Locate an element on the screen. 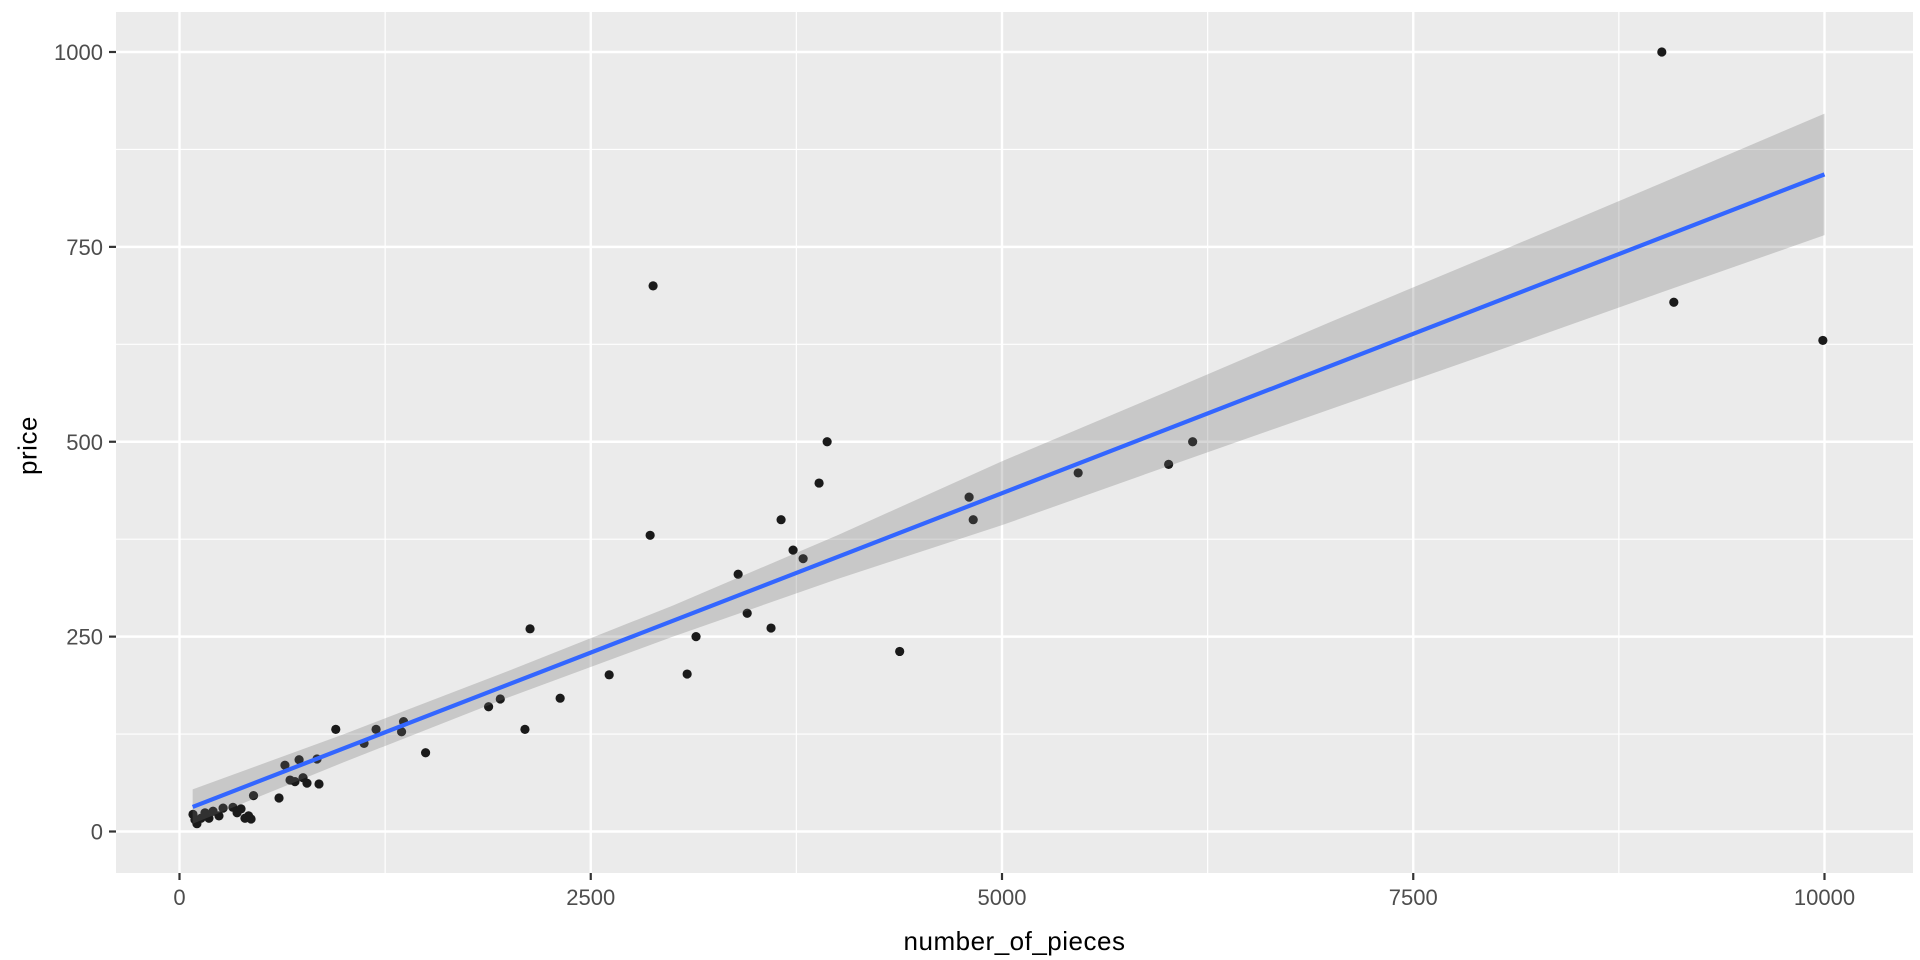 This screenshot has width=1920, height=960. x-axis-title: number_of_pieces is located at coordinates (1014, 941).